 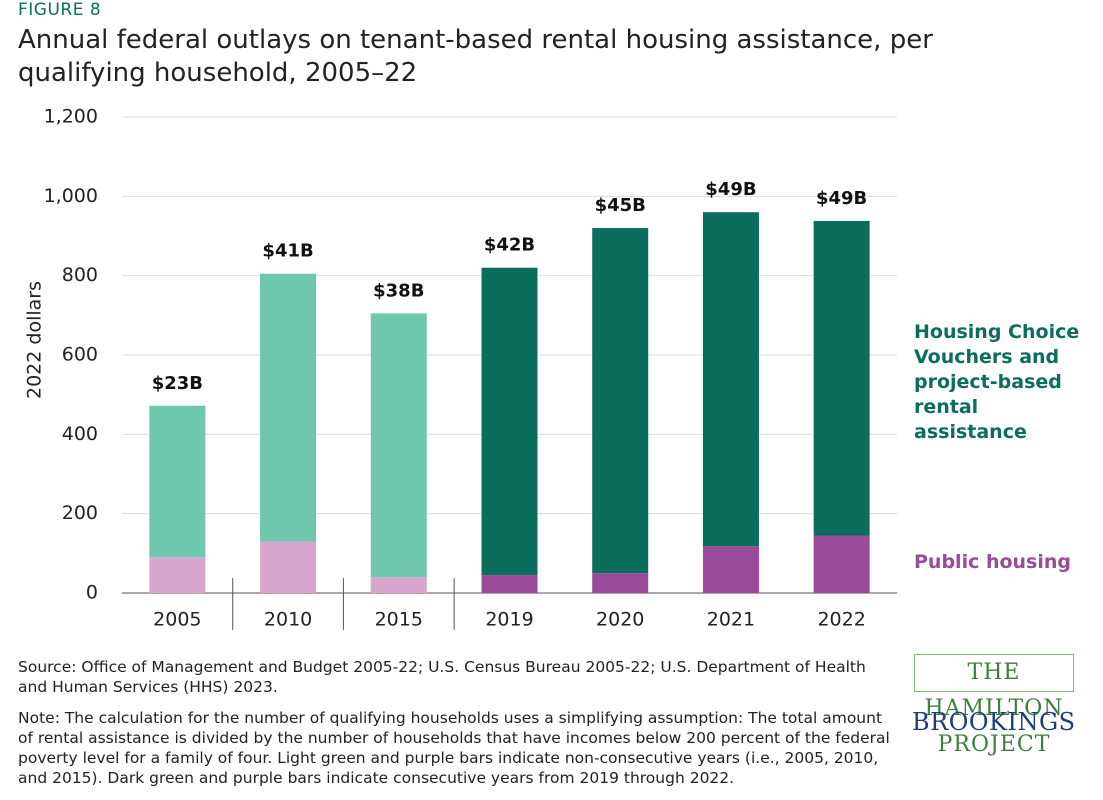 What do you see at coordinates (35, 340) in the screenshot?
I see `y-axis-label: 2022 dollars` at bounding box center [35, 340].